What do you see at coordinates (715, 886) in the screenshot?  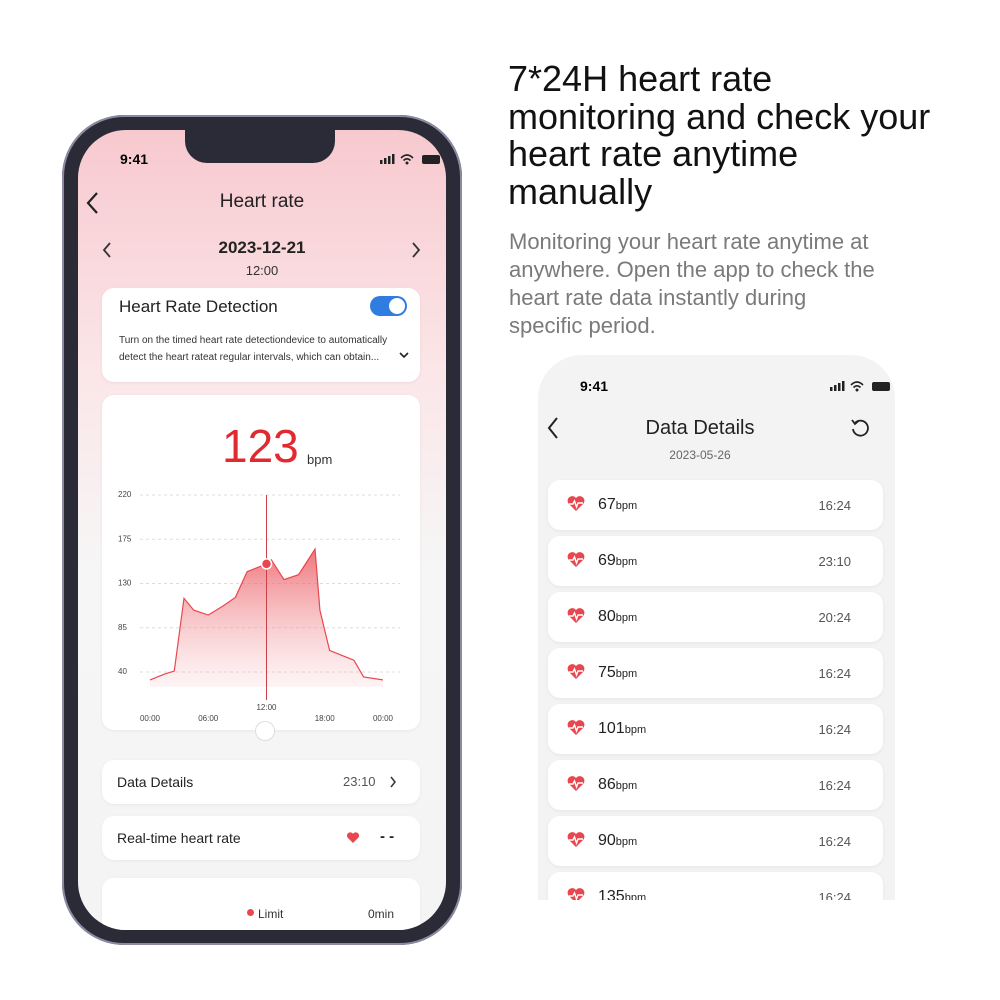 I see `record-row: 135bpm 16:24` at bounding box center [715, 886].